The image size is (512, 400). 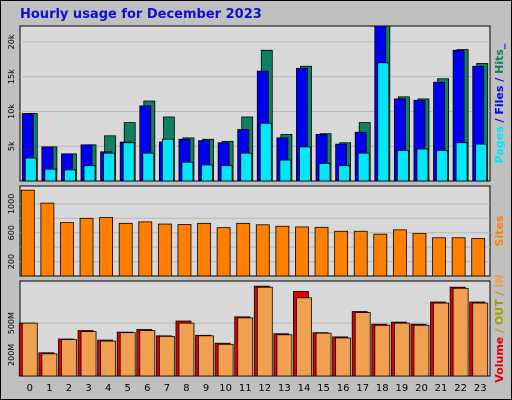 I want to click on x-axis: 0 1 2 3 4 5 6 7 8 9 10 11 12 13 14 15 16 17 18 19 20 21 22 23, so click(x=257, y=388).